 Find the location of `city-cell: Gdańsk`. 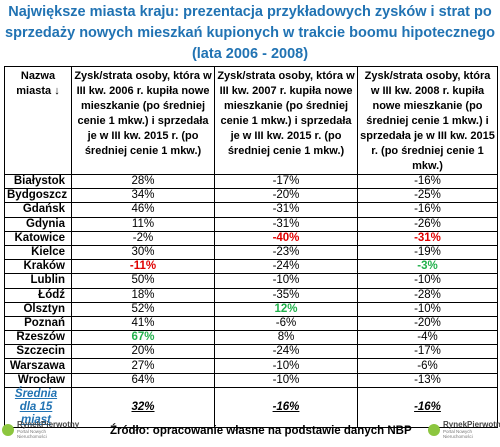

city-cell: Gdańsk is located at coordinates (38, 210).